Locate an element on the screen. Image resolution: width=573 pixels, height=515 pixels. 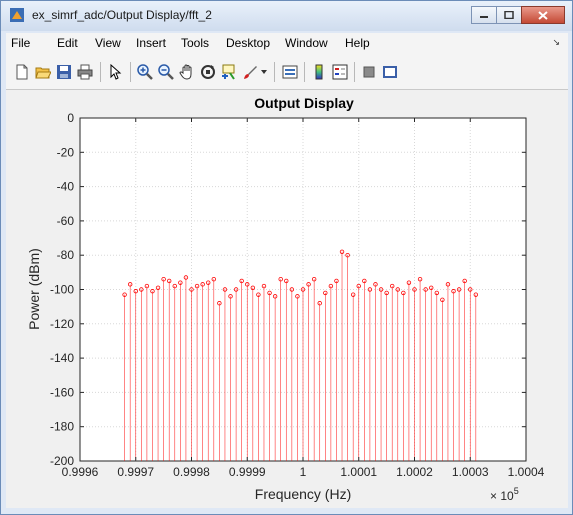
link-plot-icon is located at coordinates (290, 72).